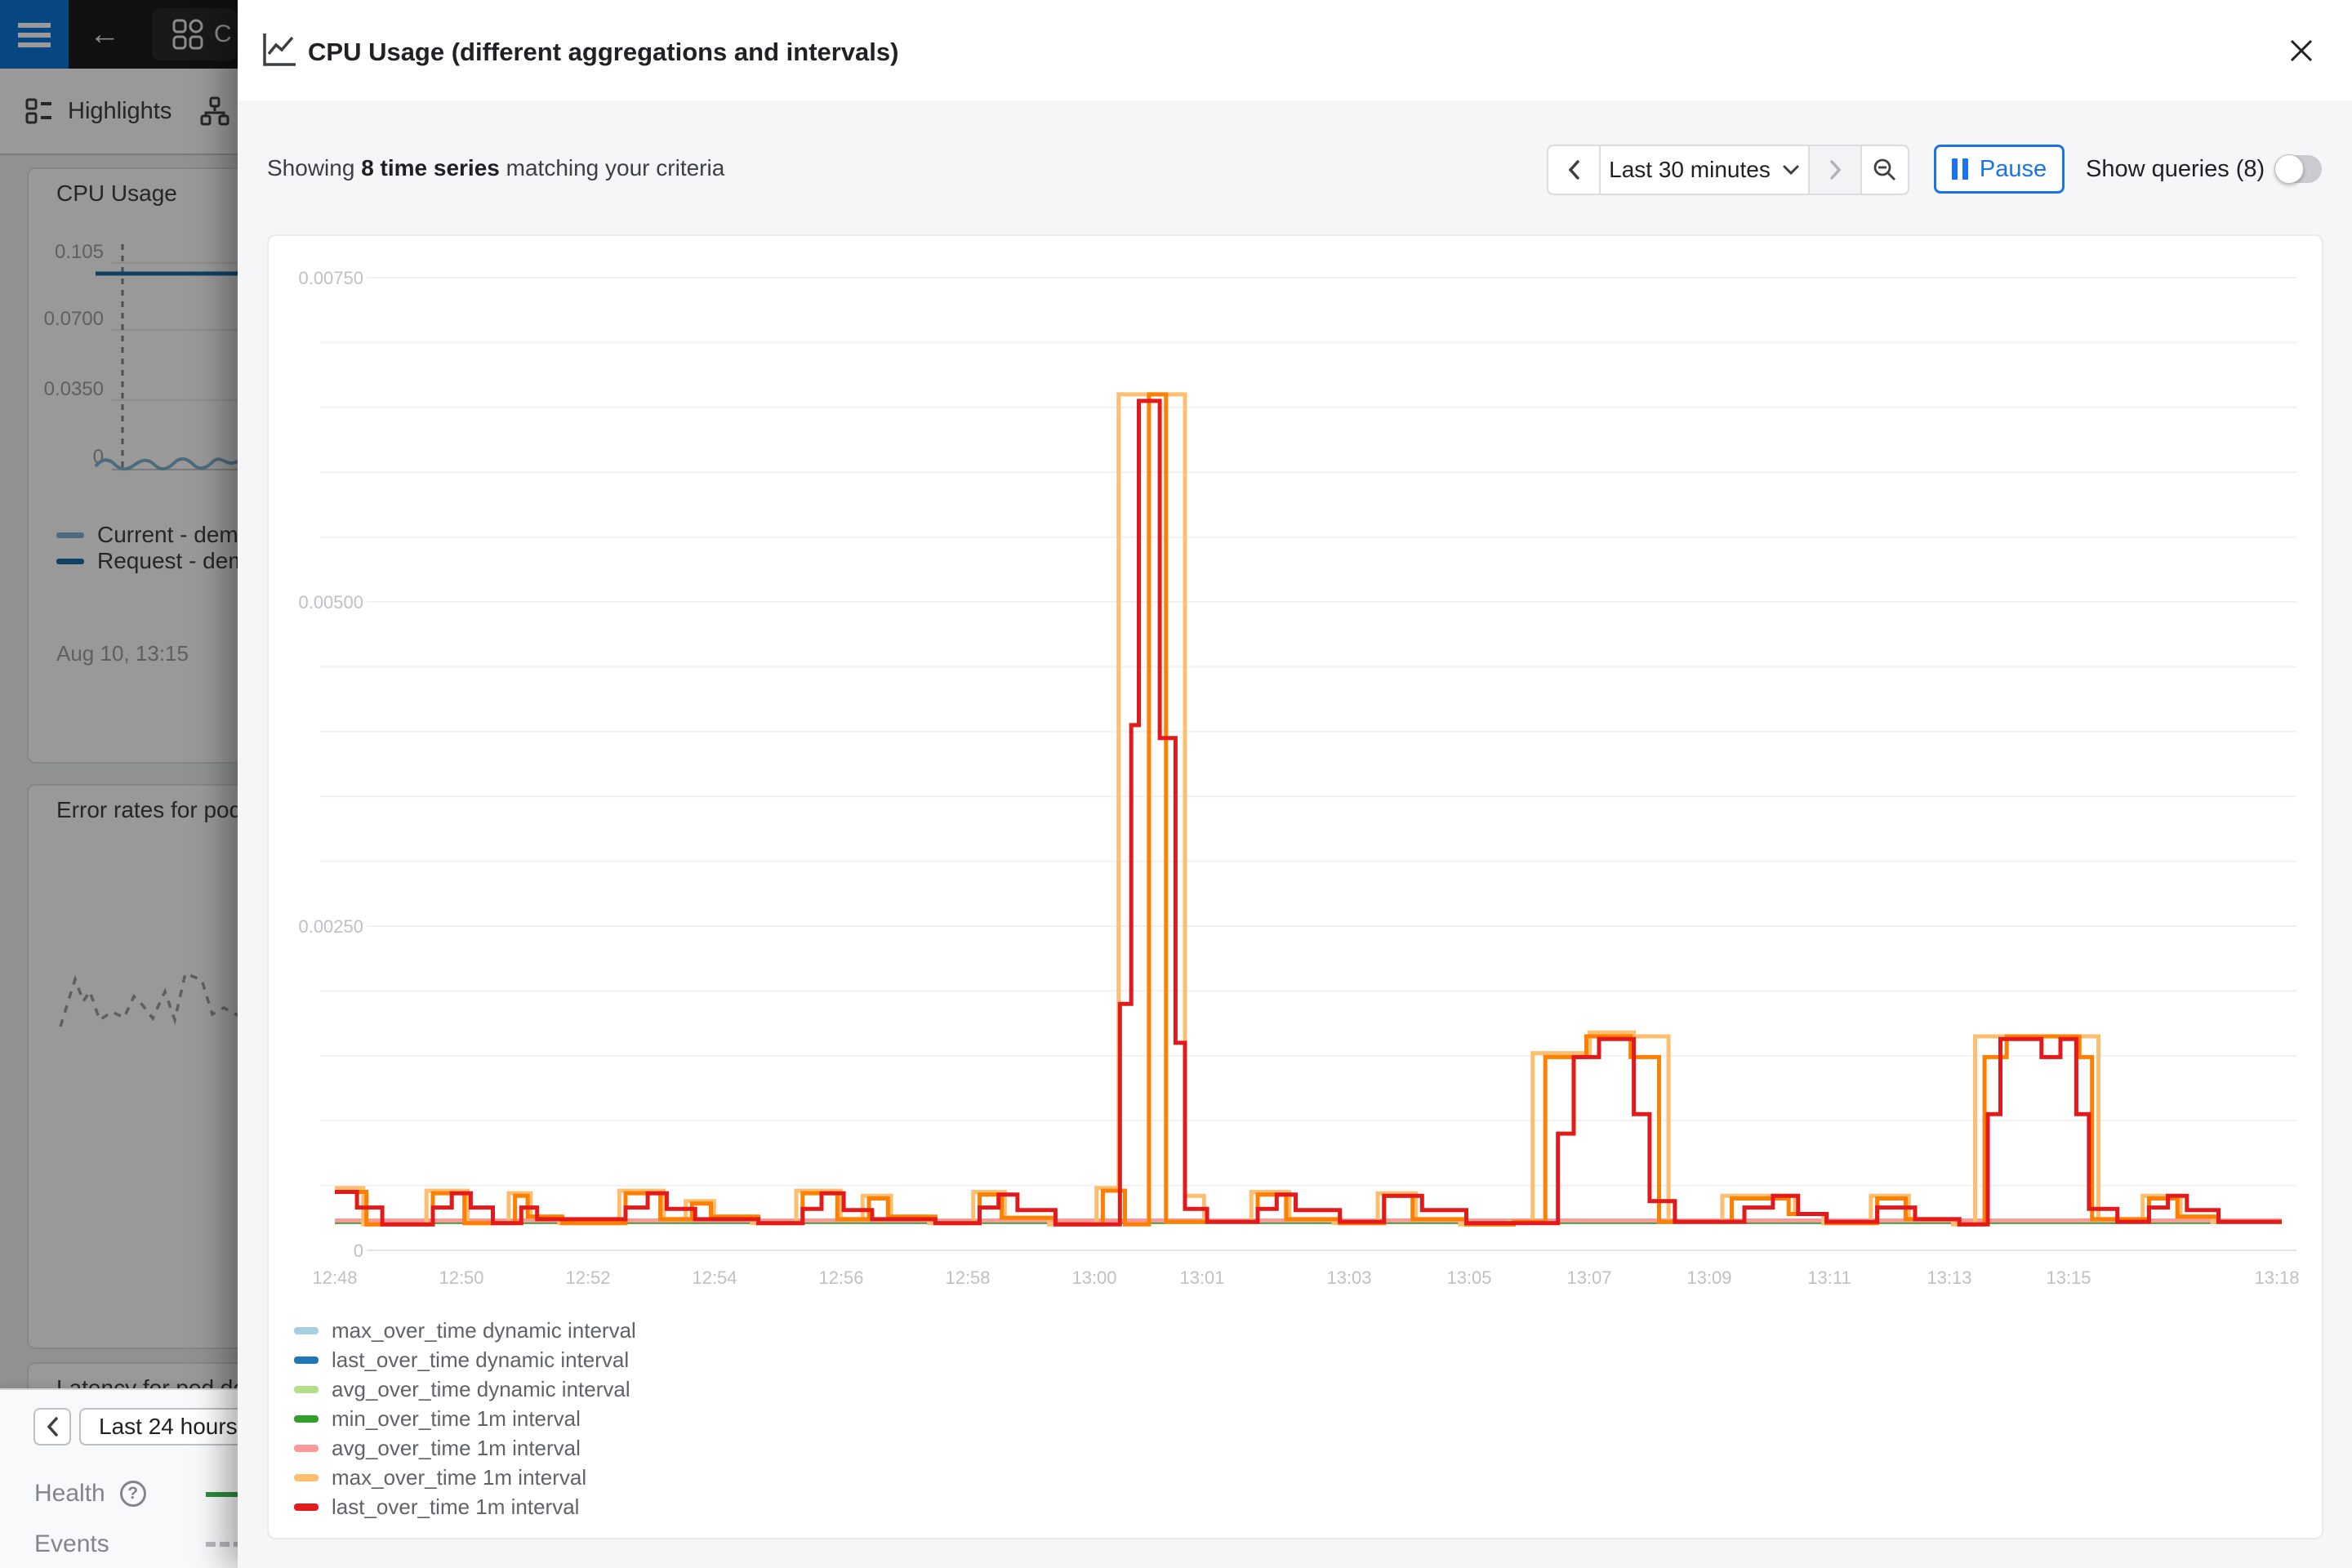 This screenshot has height=1568, width=2352. I want to click on chevron-right-icon, so click(1836, 170).